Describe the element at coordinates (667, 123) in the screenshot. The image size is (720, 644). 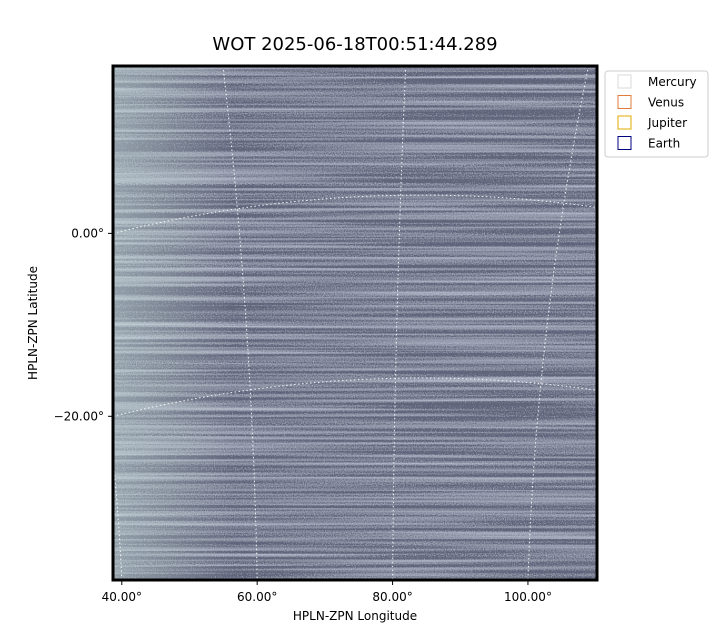
I see `legend-label: Jupiter` at that location.